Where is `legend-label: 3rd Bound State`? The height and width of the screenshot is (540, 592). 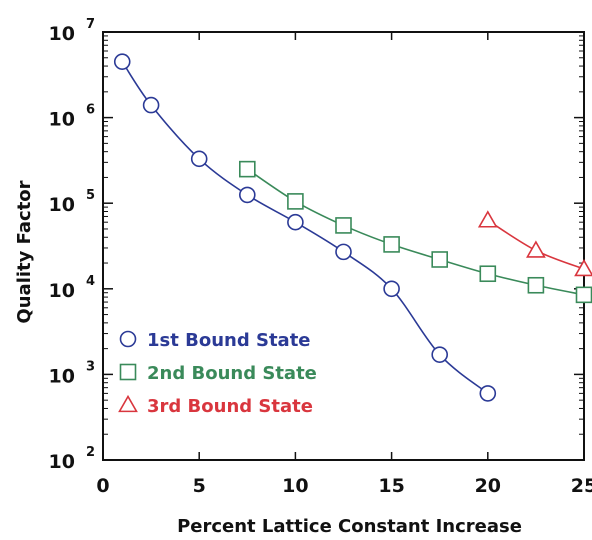
legend-label: 3rd Bound State is located at coordinates (230, 406).